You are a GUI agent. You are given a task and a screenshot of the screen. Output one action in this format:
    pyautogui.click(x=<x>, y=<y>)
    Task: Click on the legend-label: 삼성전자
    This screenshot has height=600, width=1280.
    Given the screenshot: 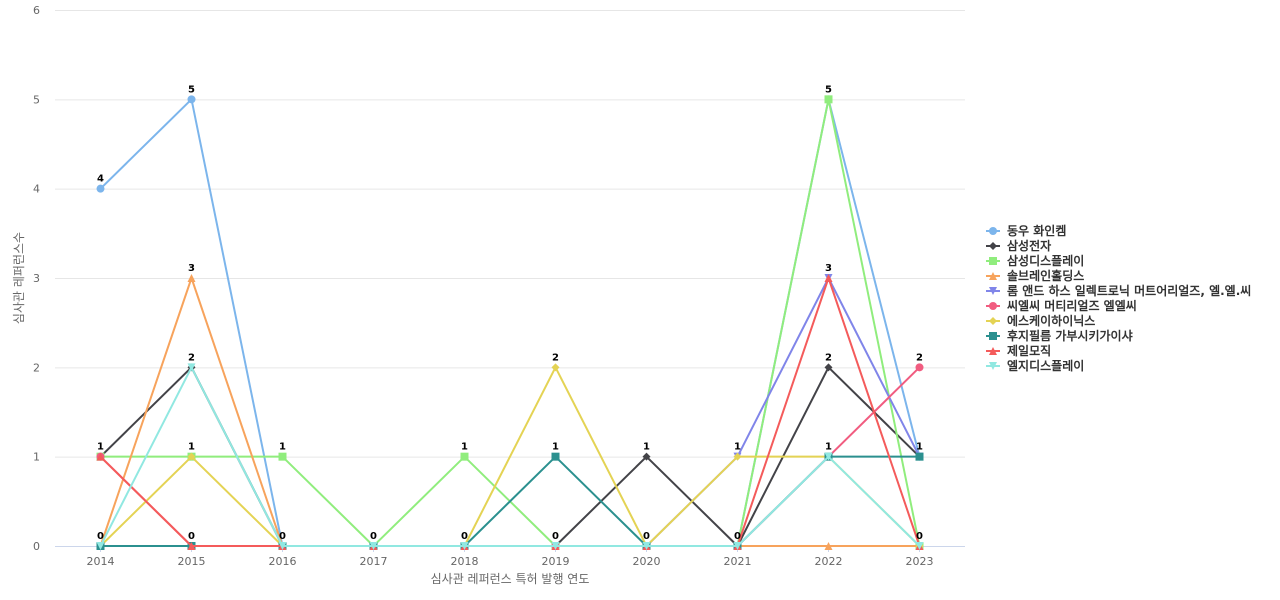 What is the action you would take?
    pyautogui.click(x=1029, y=245)
    